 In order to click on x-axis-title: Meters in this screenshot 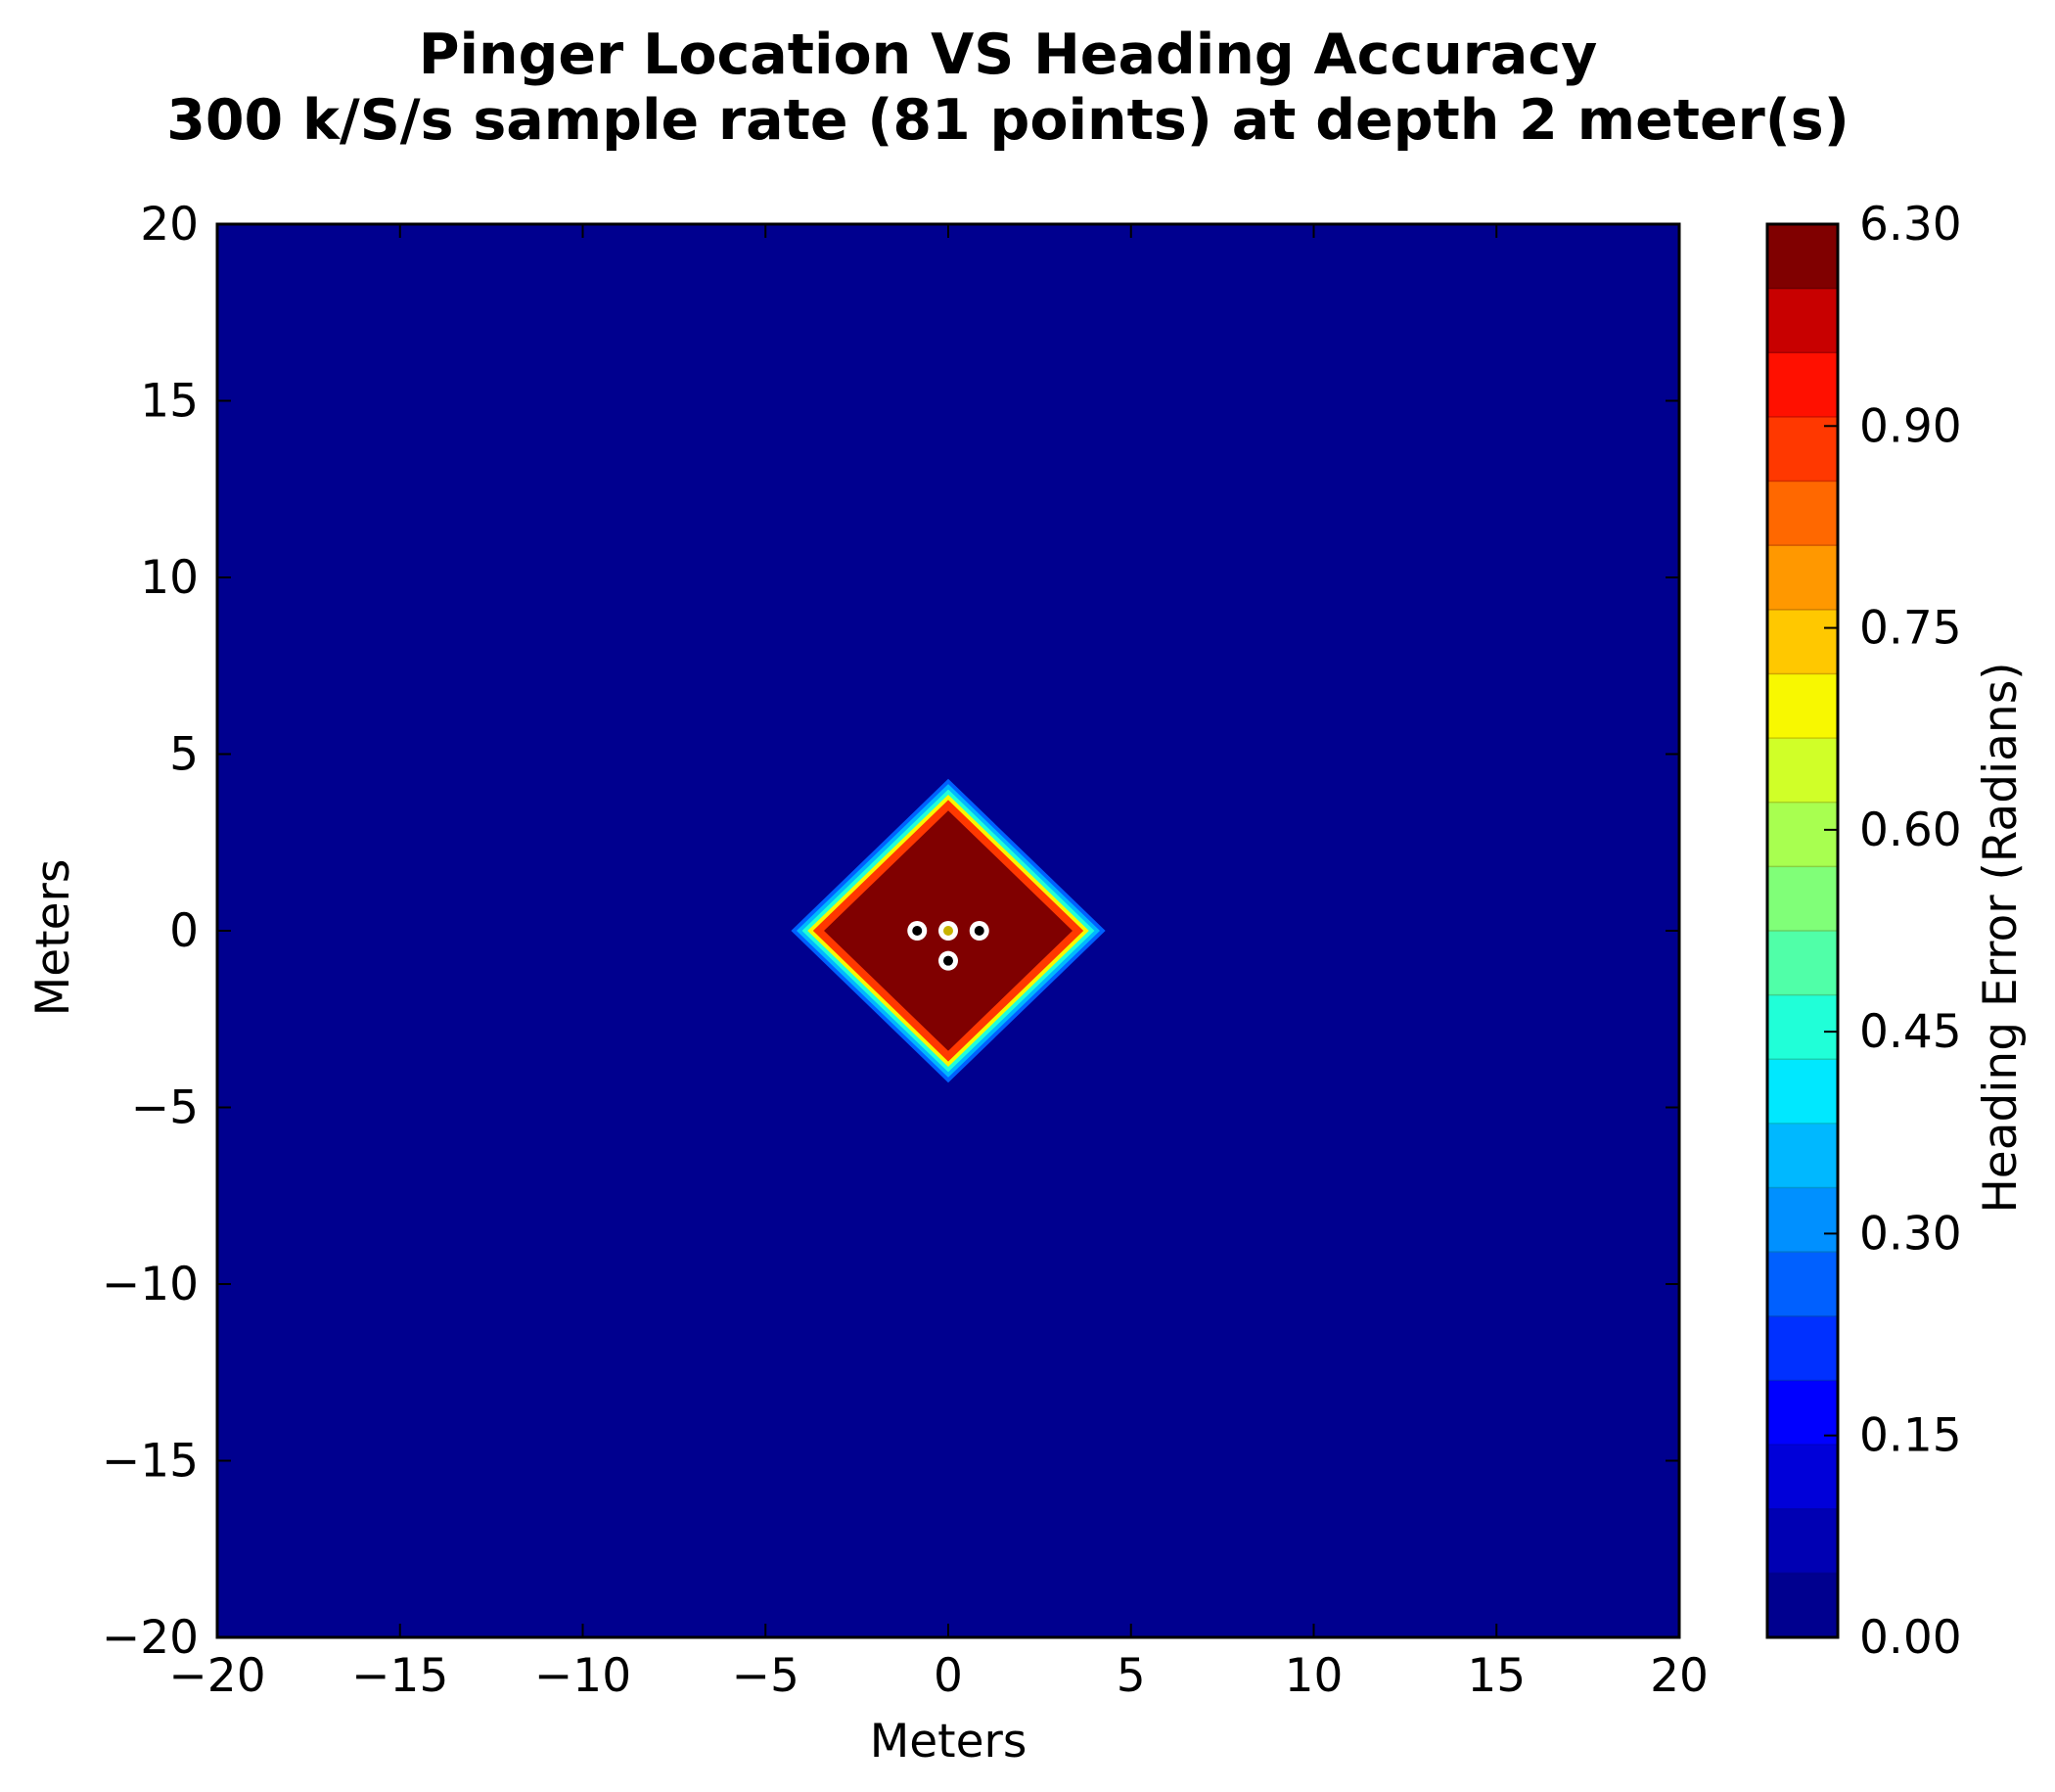, I will do `click(949, 1742)`.